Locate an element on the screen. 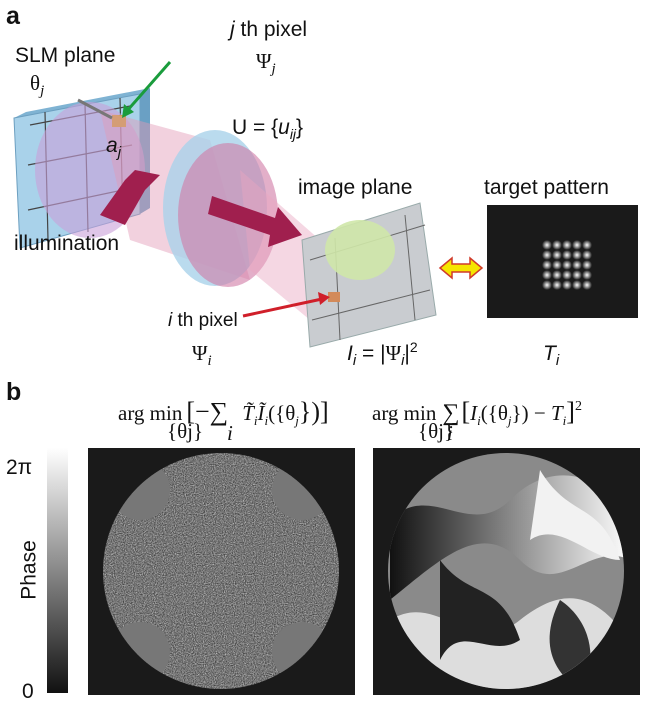 Image resolution: width=658 pixels, height=704 pixels. arrow is located at coordinates (255, 221).